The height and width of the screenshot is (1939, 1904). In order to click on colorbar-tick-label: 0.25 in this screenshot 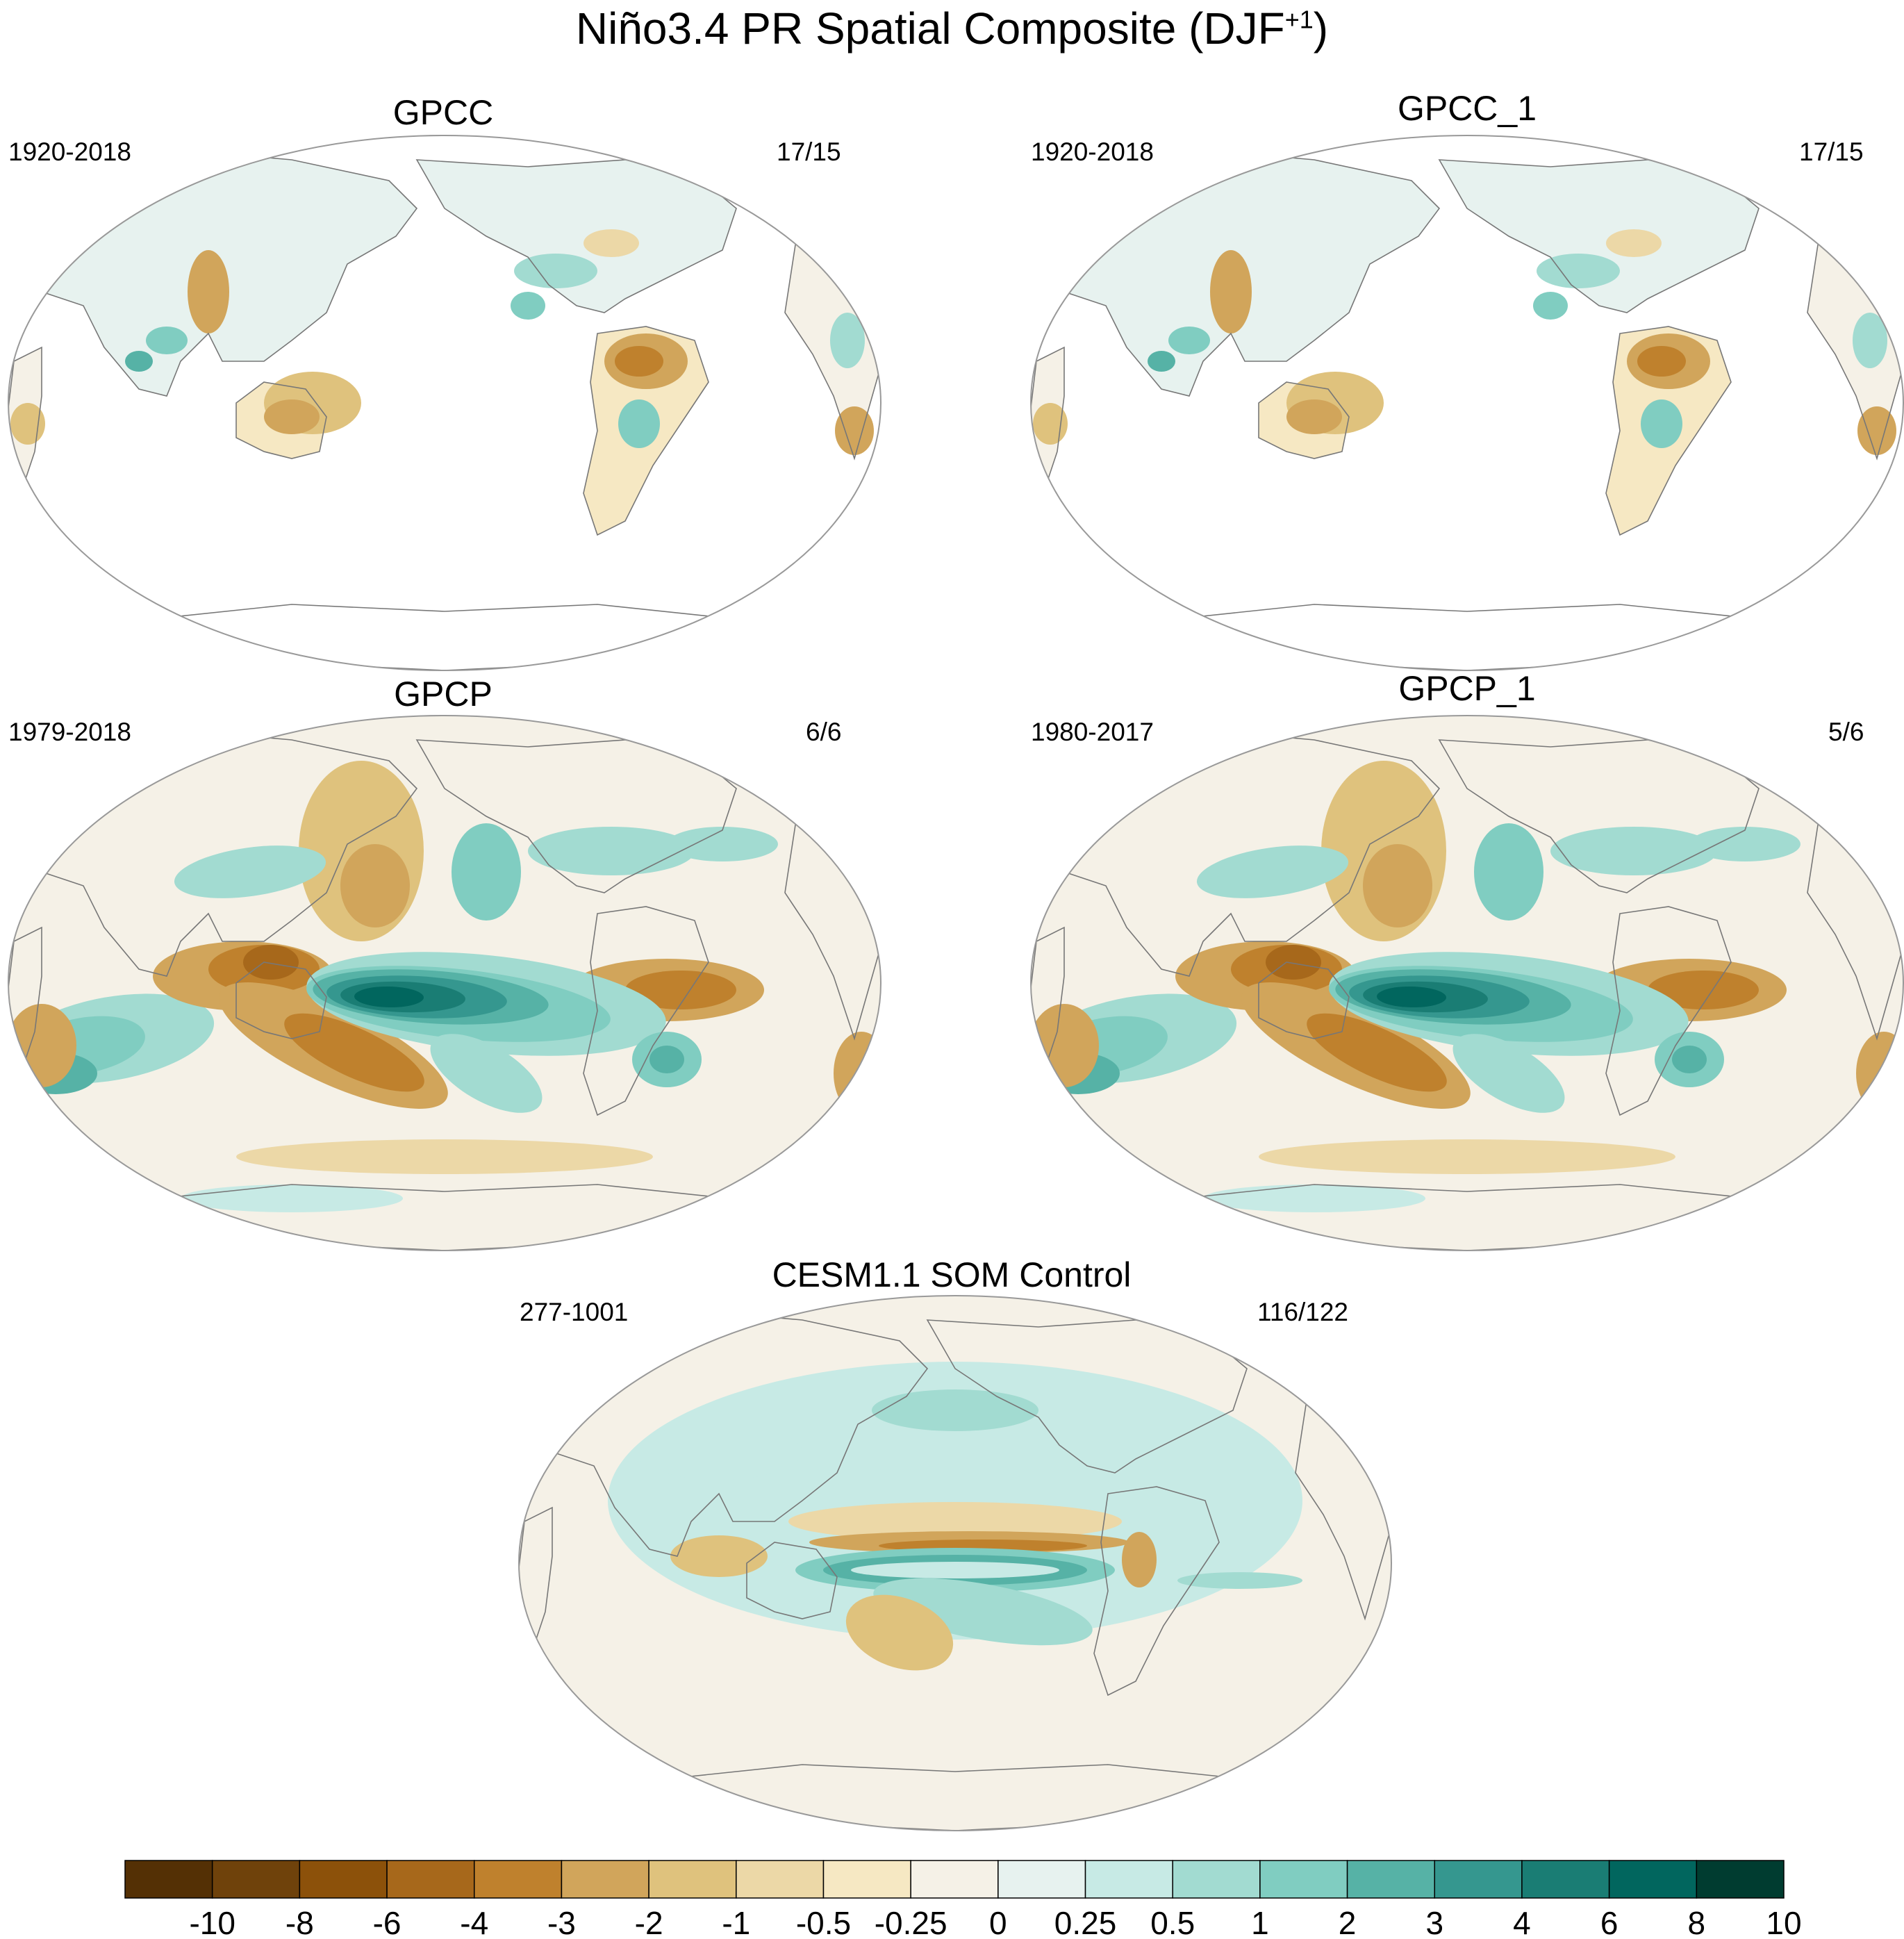, I will do `click(1085, 1922)`.